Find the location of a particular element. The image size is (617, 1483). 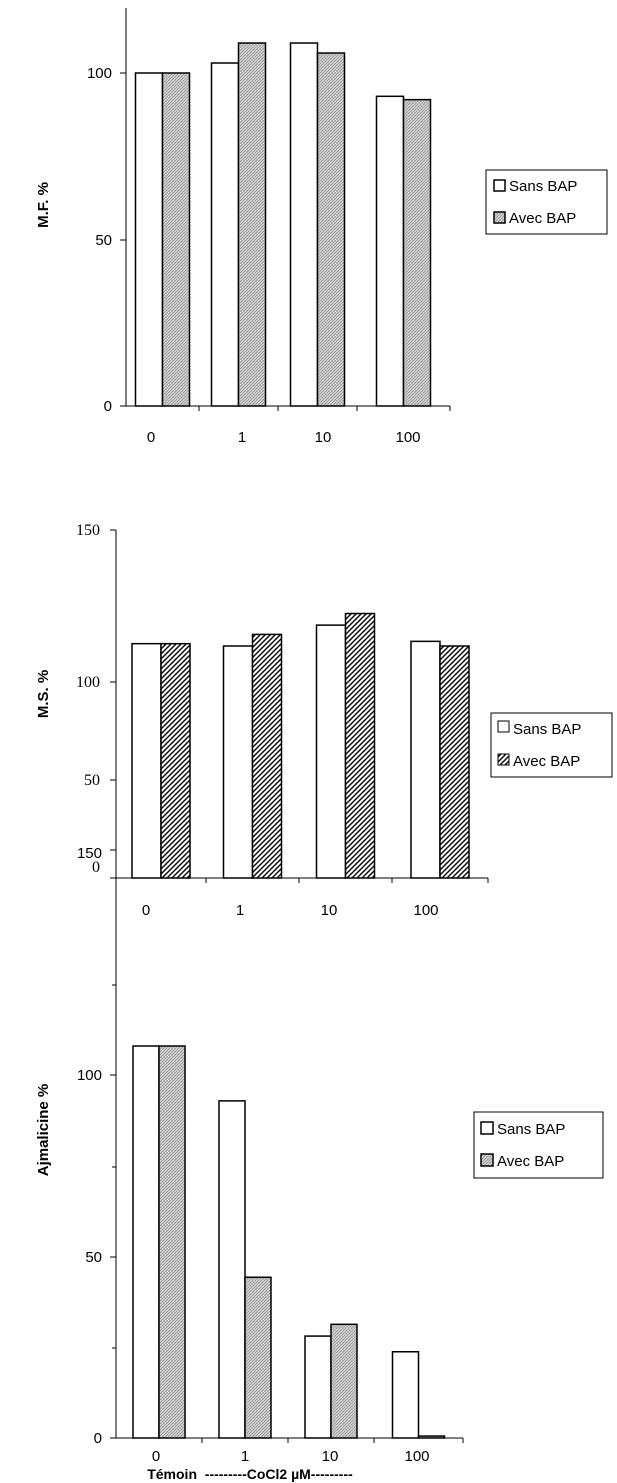

chart-ms-ytick-label-0: 0 is located at coordinates (96, 867).